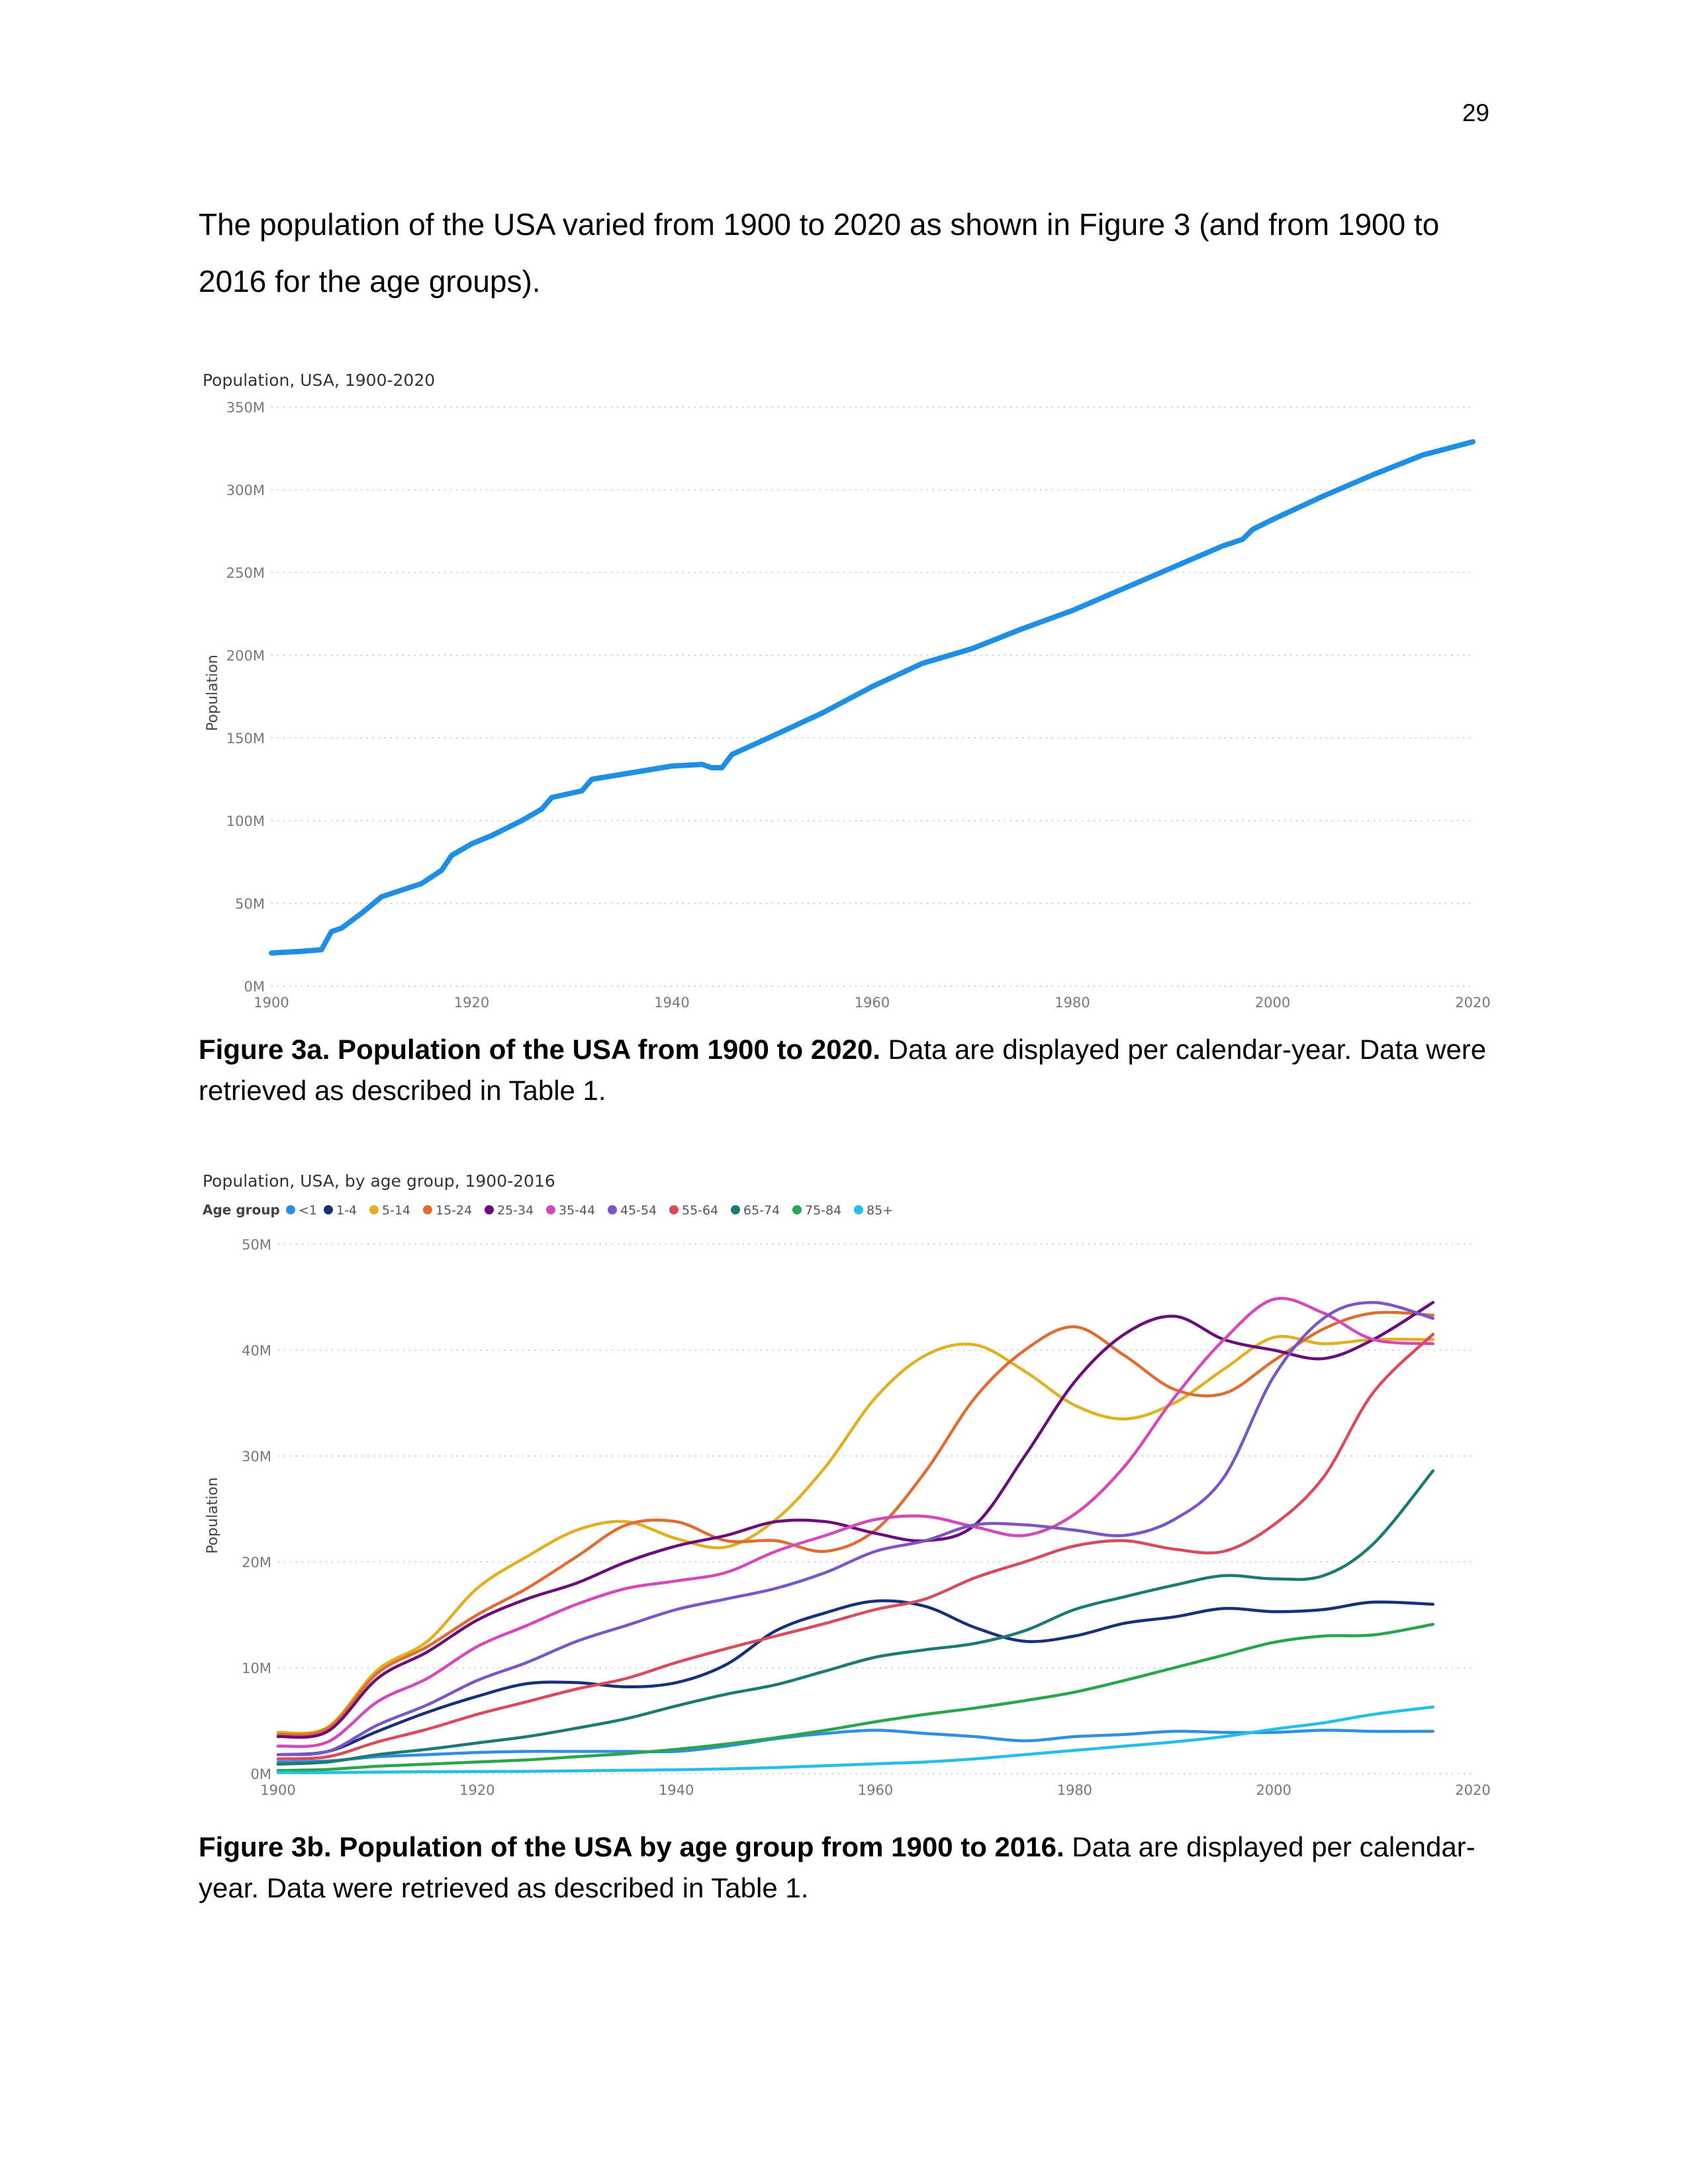 This screenshot has height=2184, width=1688. What do you see at coordinates (245, 490) in the screenshot?
I see `y-tick-label: 300M` at bounding box center [245, 490].